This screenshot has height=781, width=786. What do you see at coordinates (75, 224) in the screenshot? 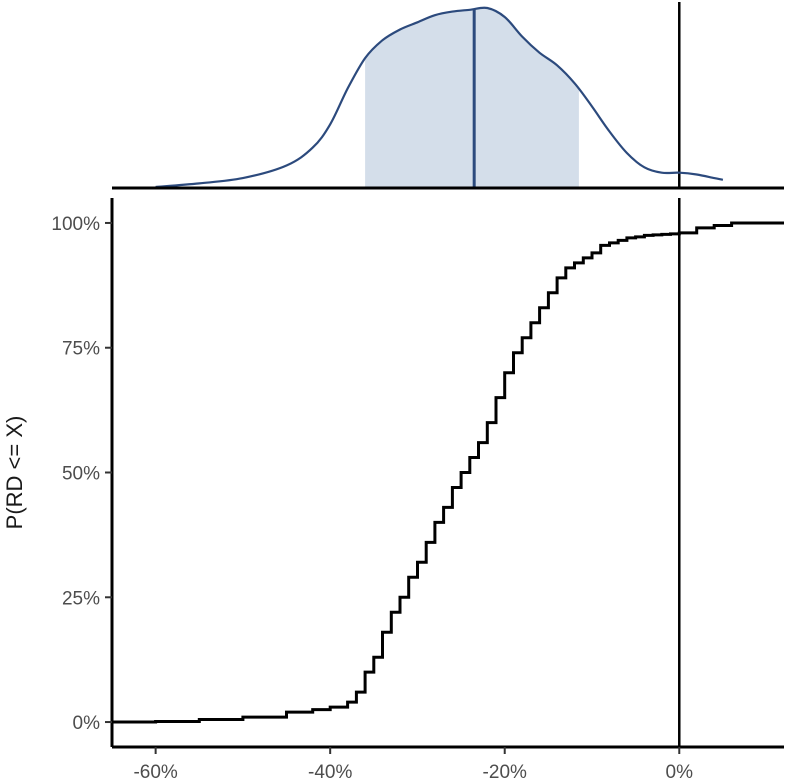
I see `y-tick-label: 100%` at bounding box center [75, 224].